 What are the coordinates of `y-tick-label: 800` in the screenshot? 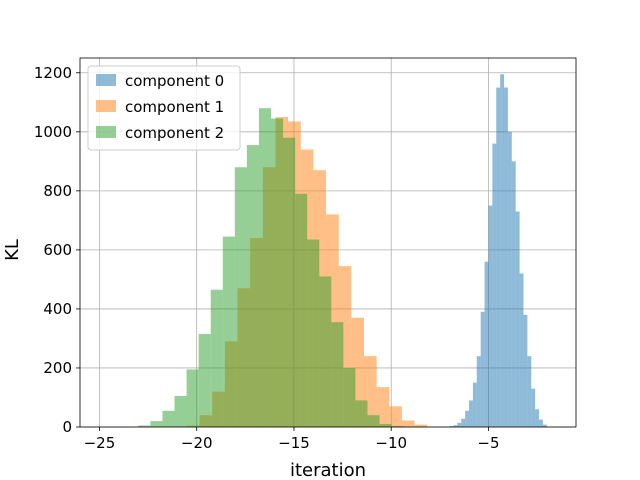 It's located at (57, 191).